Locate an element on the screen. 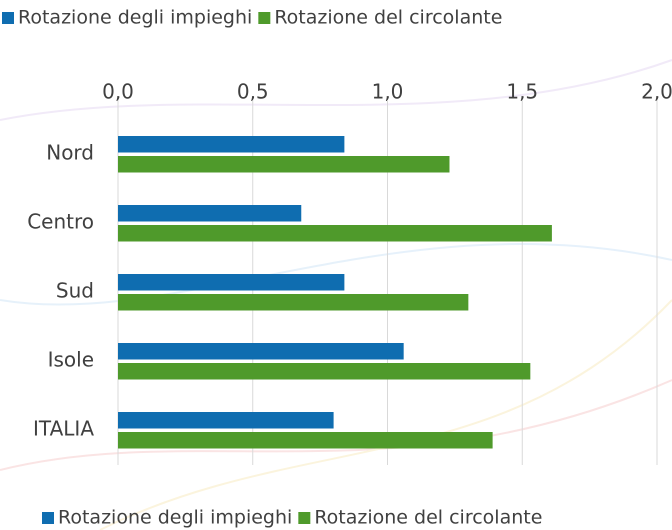  x-tick-label: 2,0 is located at coordinates (656, 92).